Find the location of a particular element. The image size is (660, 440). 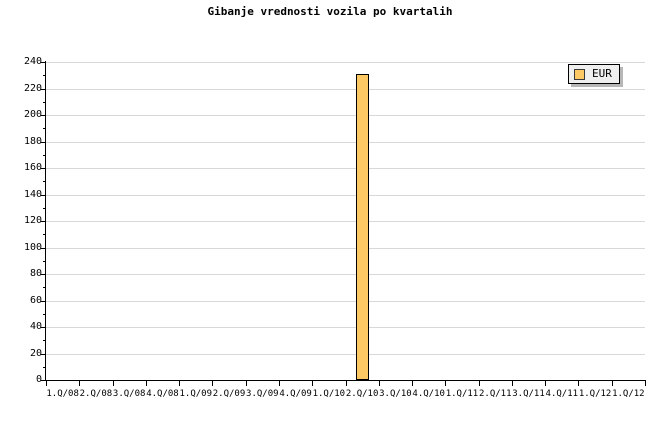

y-axis-tick-label: 80 is located at coordinates (35, 273).